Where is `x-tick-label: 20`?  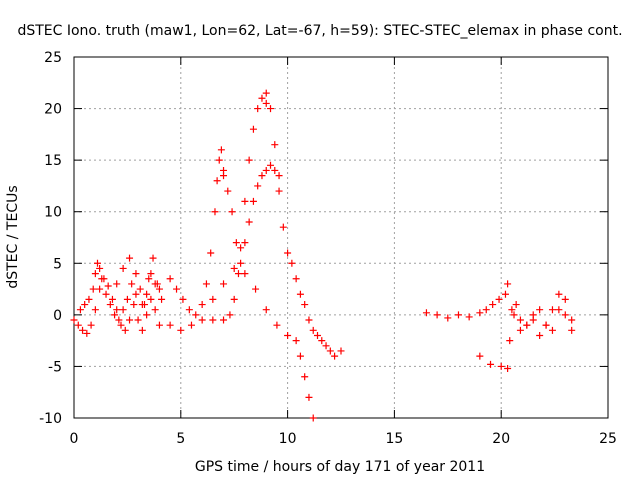 x-tick-label: 20 is located at coordinates (501, 439).